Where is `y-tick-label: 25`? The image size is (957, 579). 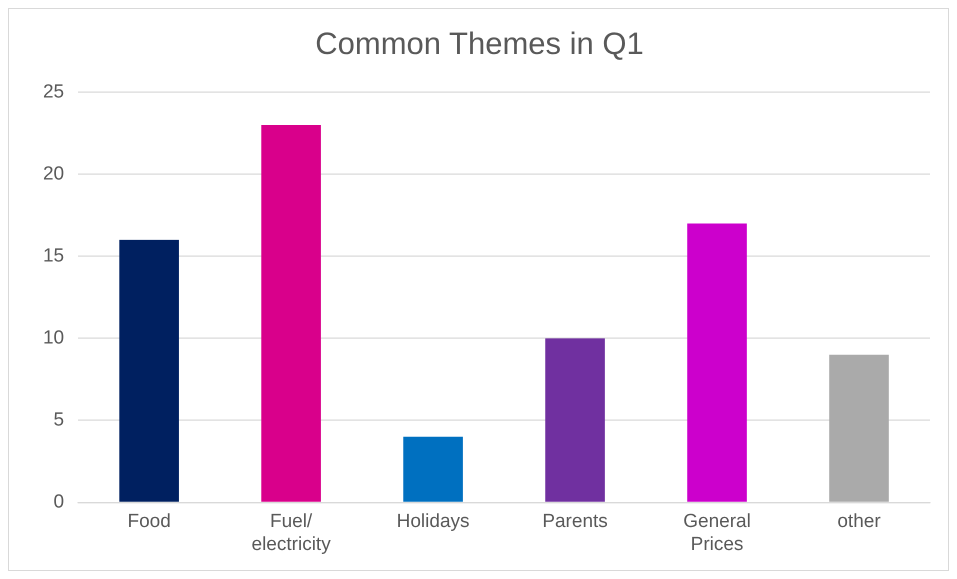 y-tick-label: 25 is located at coordinates (53, 91).